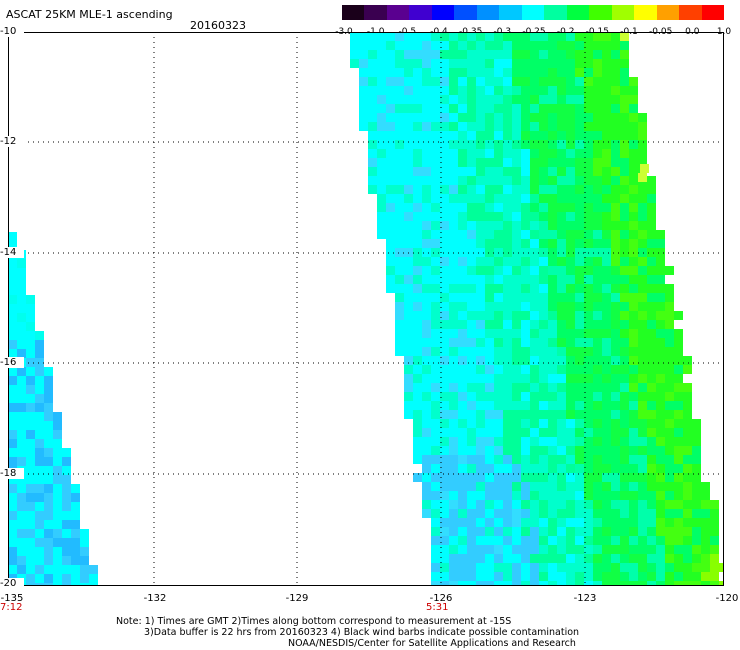 This screenshot has width=740, height=650. Describe the element at coordinates (12, 31) in the screenshot. I see `lat-label-10: -10` at that location.